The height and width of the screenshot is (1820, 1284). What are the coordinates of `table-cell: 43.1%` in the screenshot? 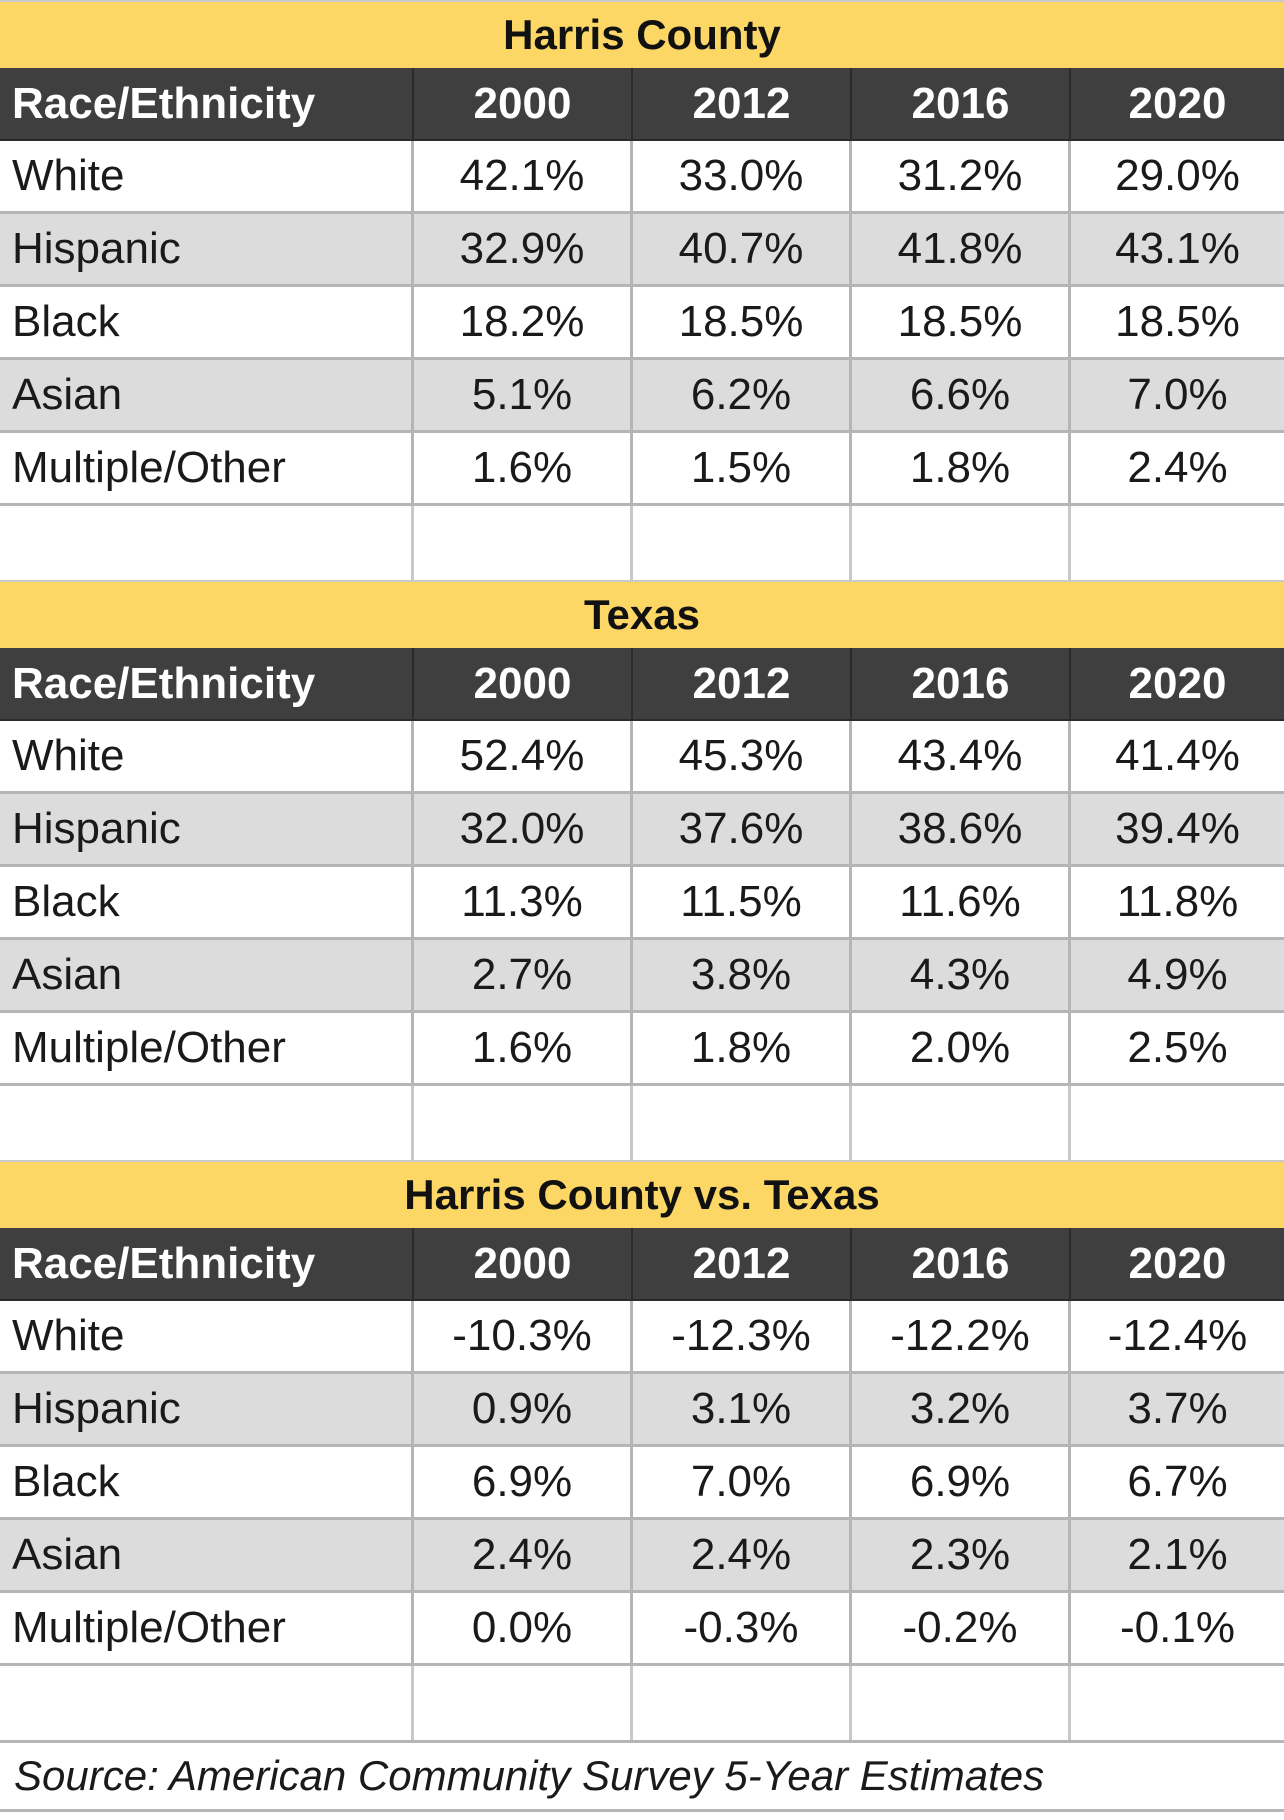 It's located at (1177, 250).